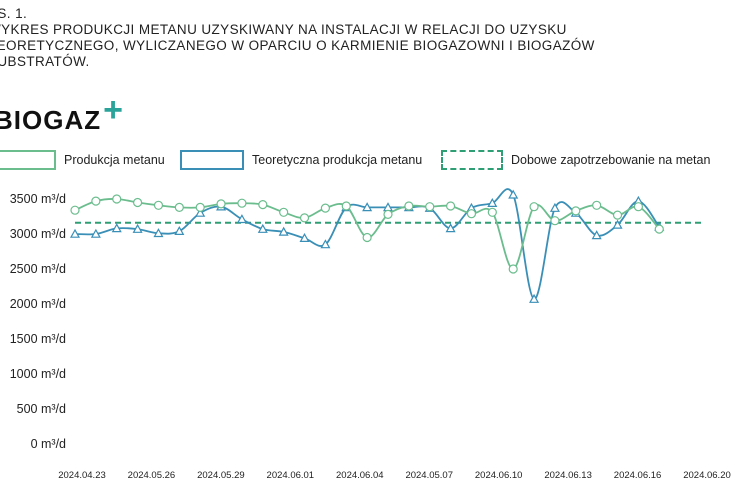 This screenshot has width=741, height=486. What do you see at coordinates (114, 160) in the screenshot?
I see `legend-label-production: Produkcja metanu` at bounding box center [114, 160].